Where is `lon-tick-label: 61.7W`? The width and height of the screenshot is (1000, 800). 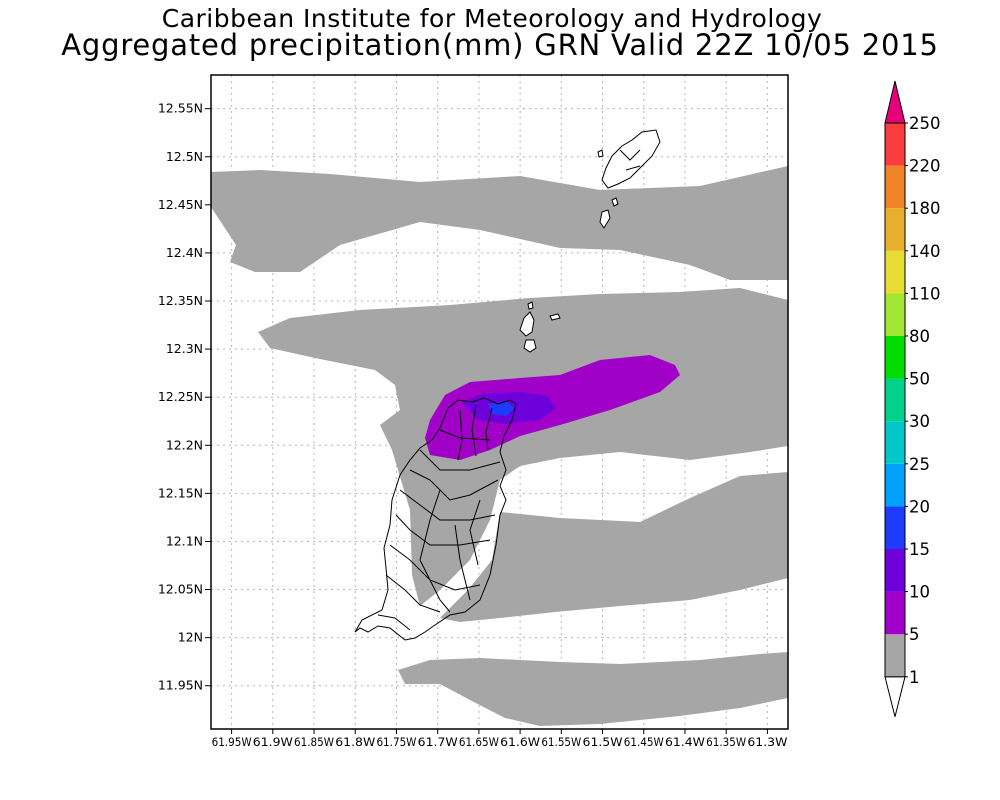 lon-tick-label: 61.7W is located at coordinates (438, 742).